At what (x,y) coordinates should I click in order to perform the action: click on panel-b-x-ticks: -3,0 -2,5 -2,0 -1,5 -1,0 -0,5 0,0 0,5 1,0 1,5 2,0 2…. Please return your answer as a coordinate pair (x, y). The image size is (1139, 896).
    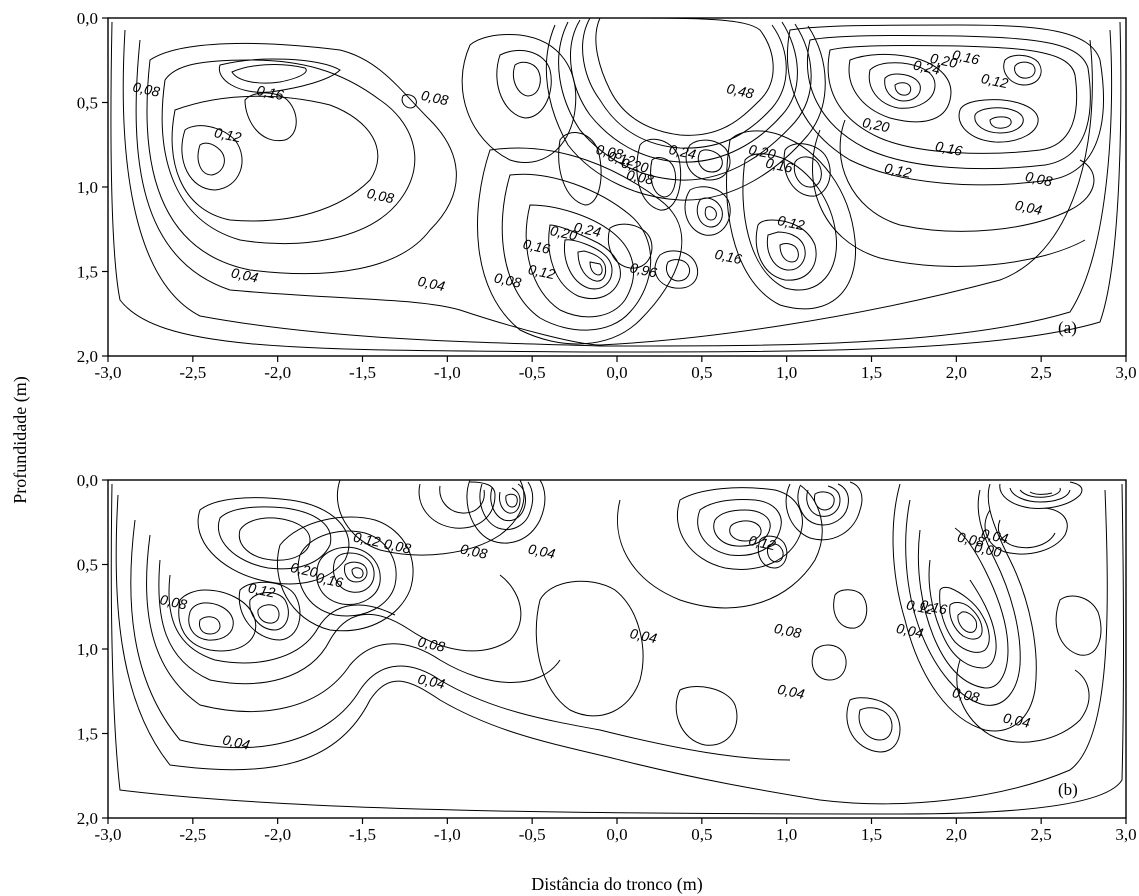
    Looking at the image, I should click on (616, 831).